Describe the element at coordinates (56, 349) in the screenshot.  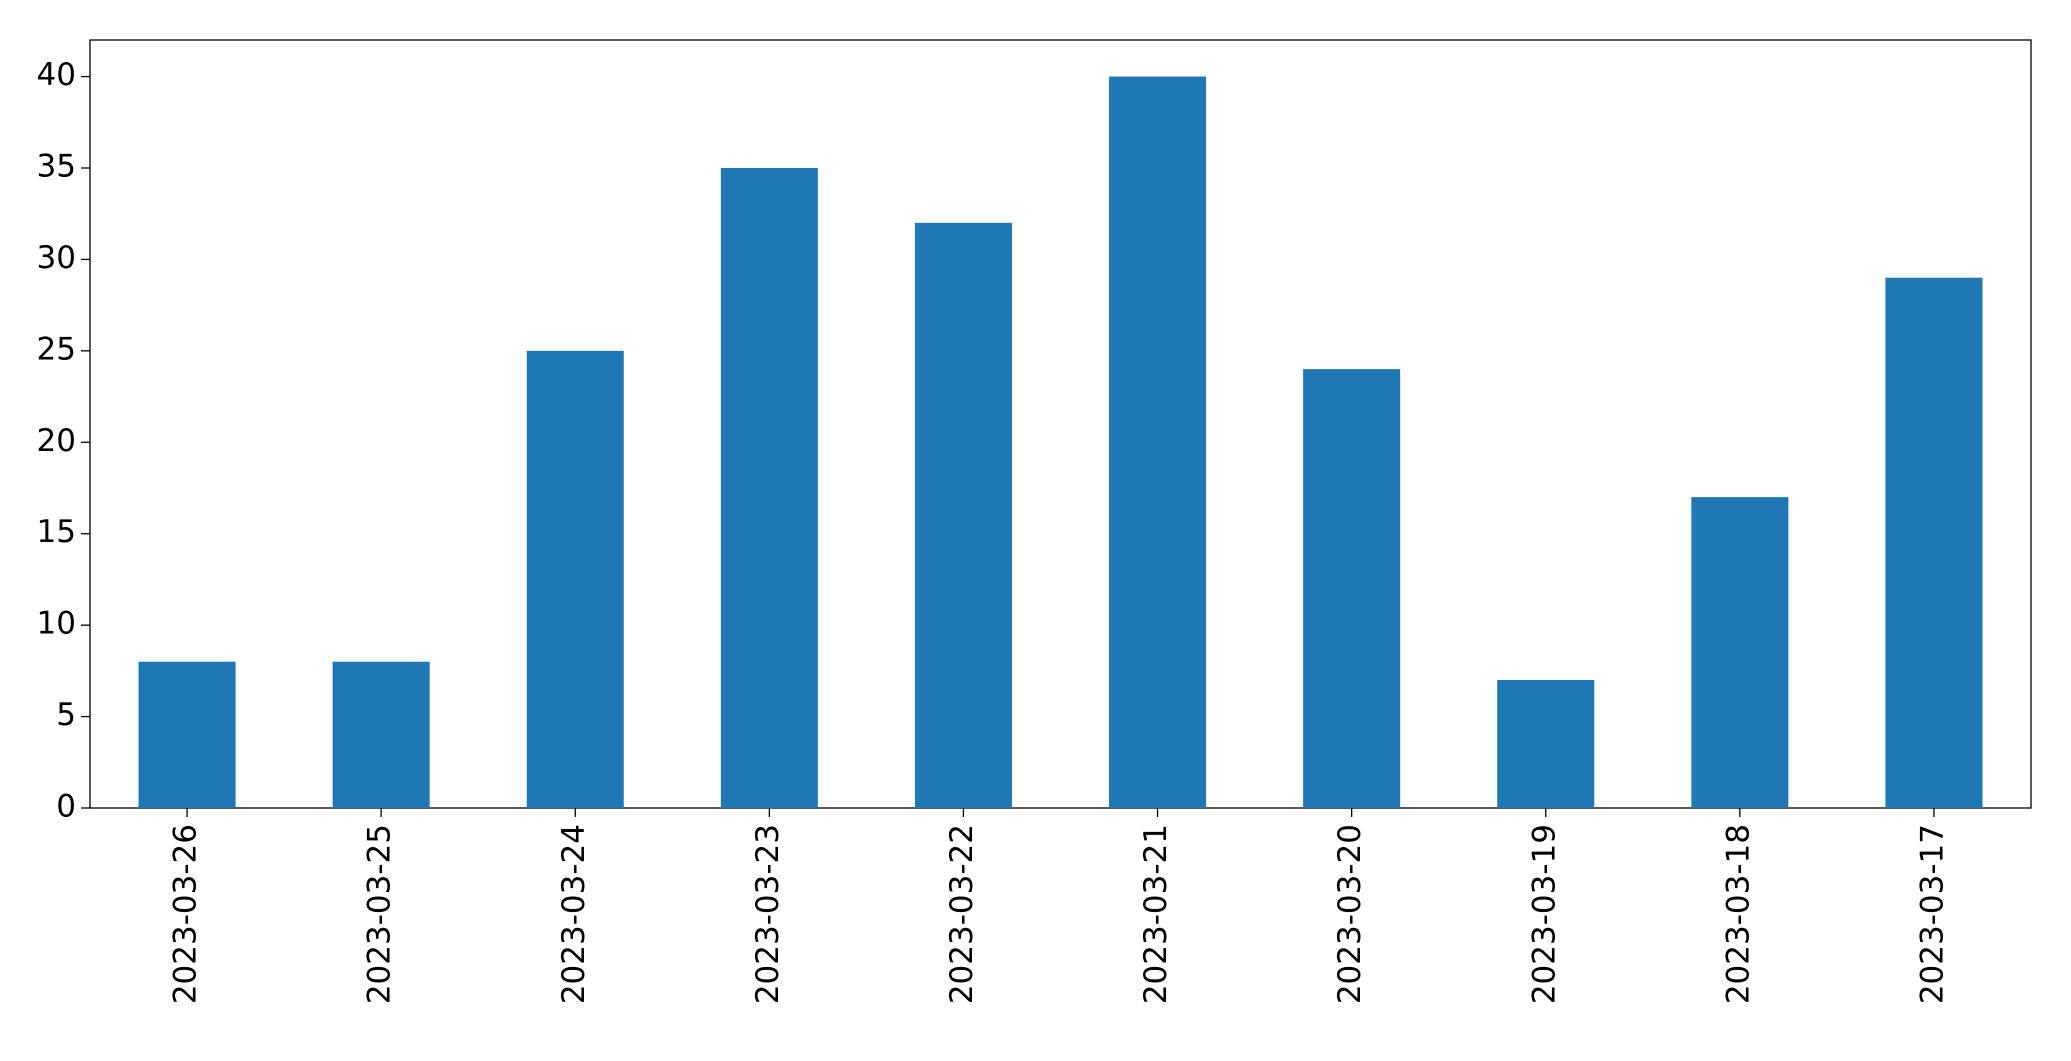
I see `y-tick-label: 25` at that location.